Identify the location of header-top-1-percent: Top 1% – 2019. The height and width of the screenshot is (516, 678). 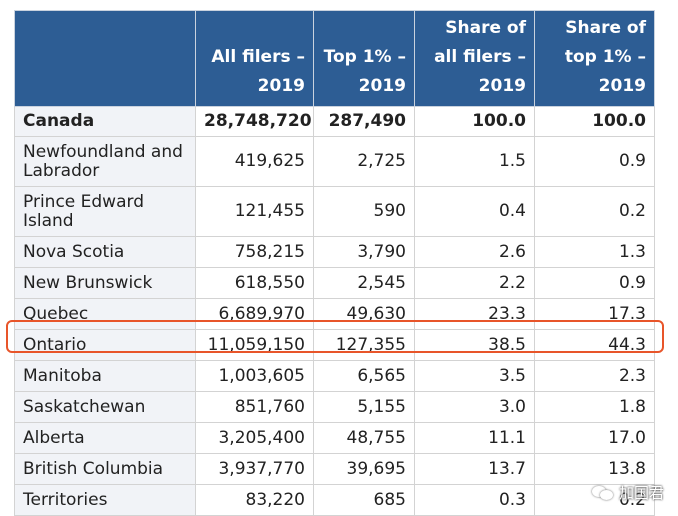
(364, 58).